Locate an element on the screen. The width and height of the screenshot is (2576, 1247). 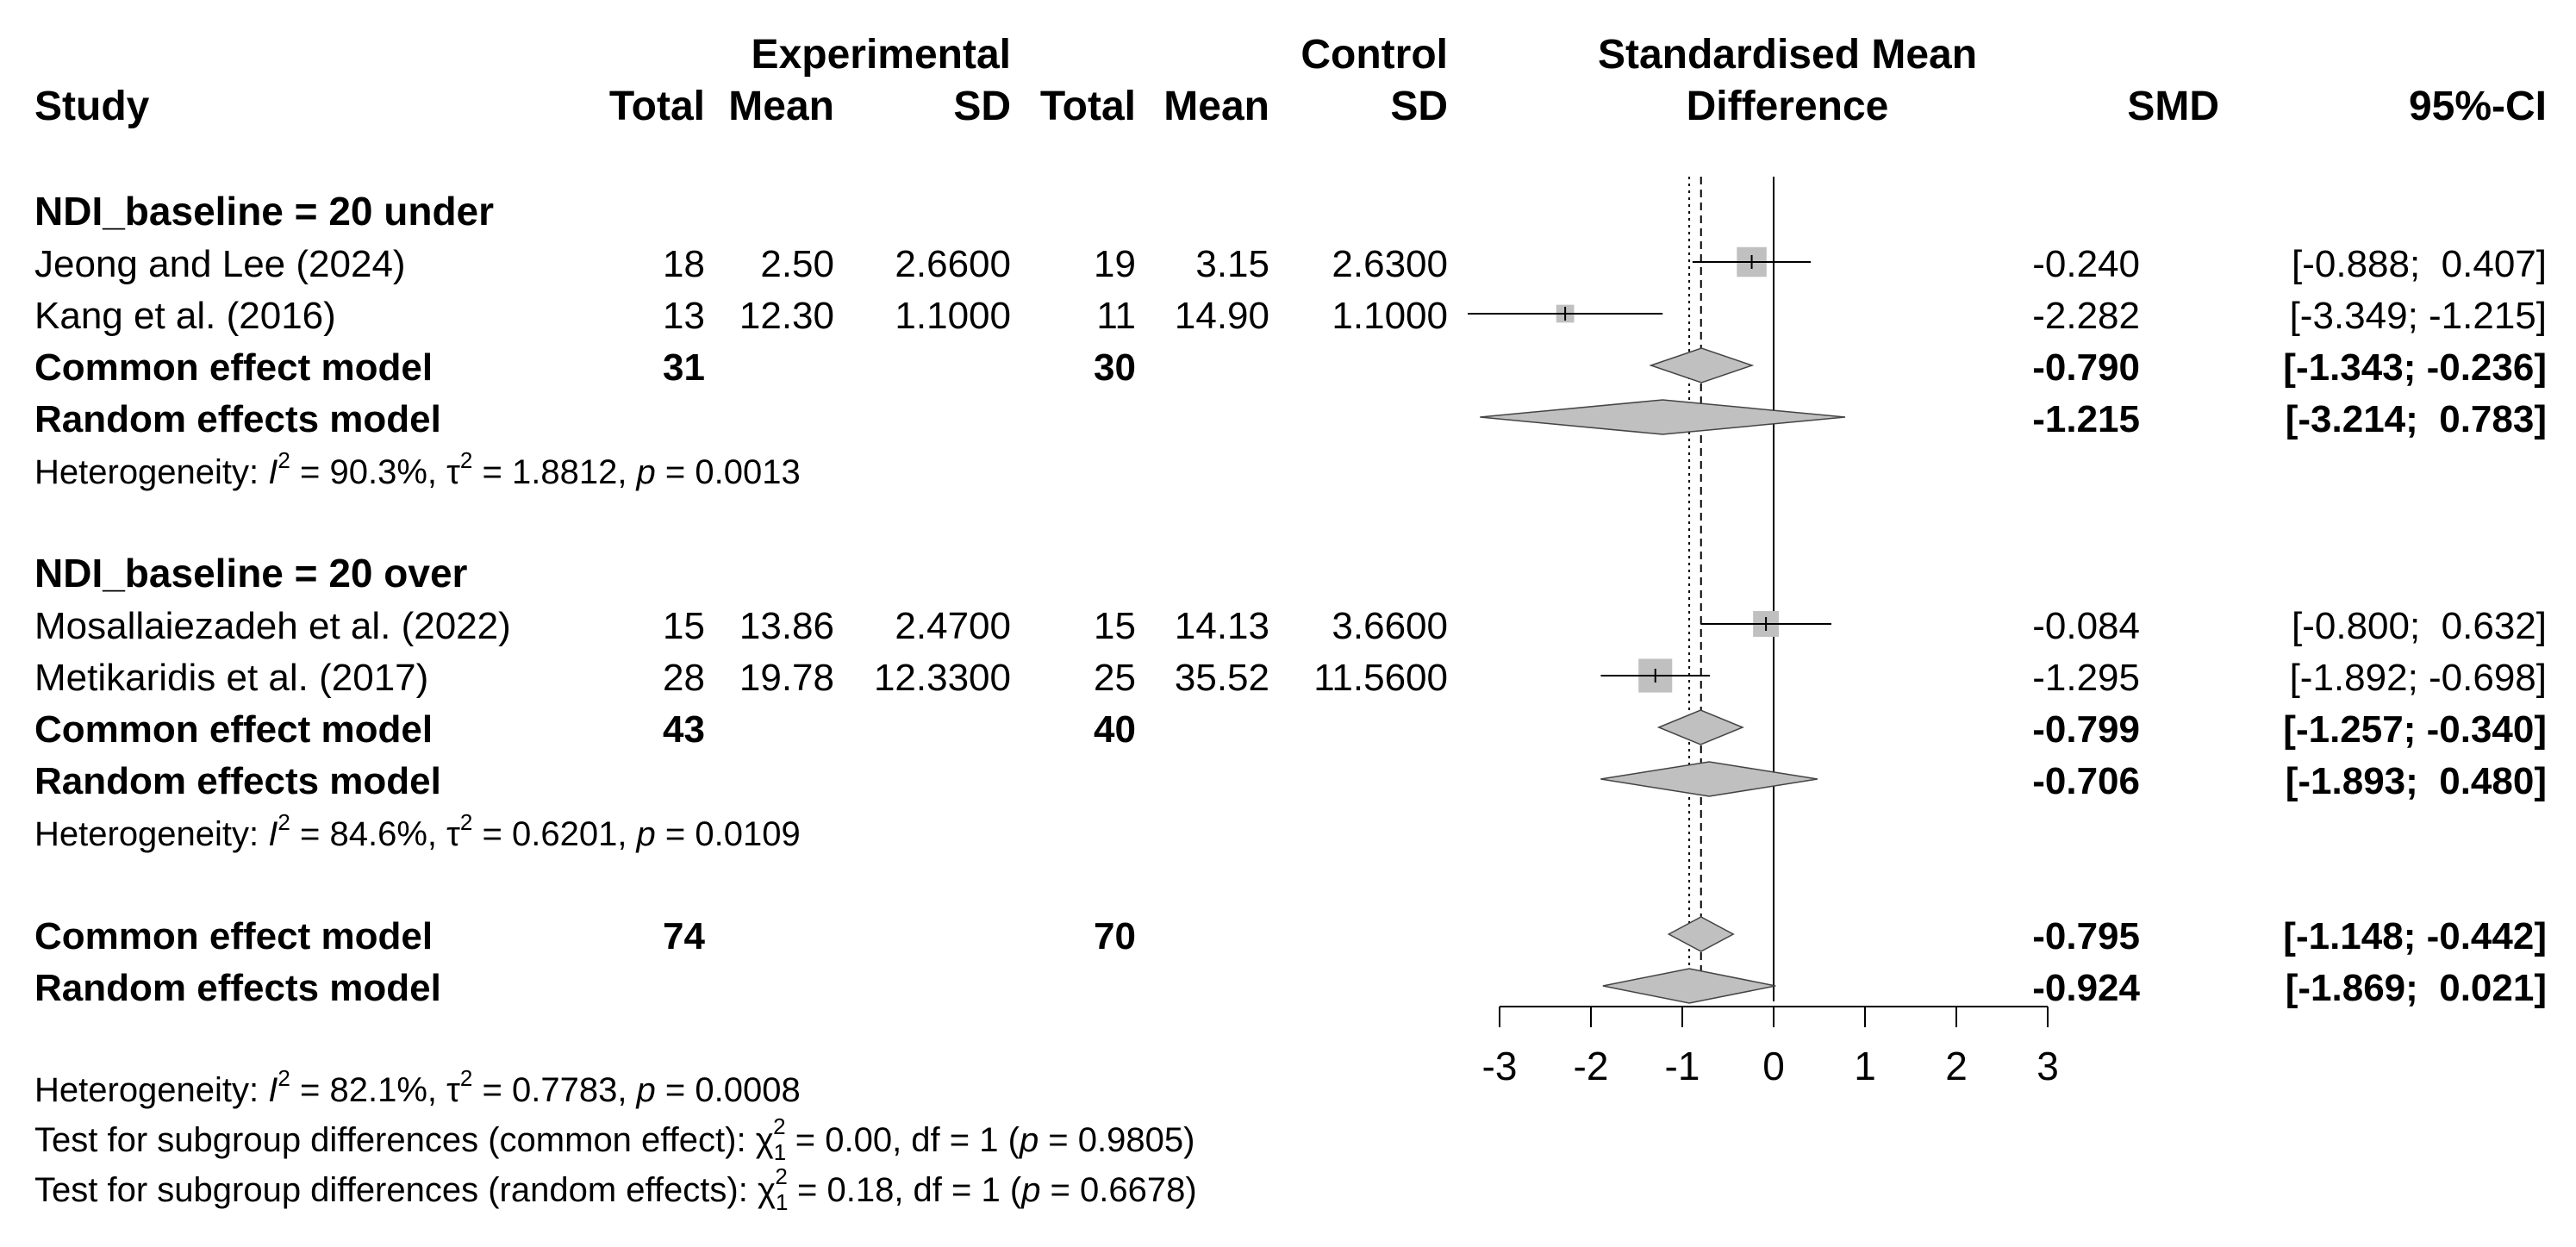
x-axis-tick-label: 0 is located at coordinates (1773, 1066).